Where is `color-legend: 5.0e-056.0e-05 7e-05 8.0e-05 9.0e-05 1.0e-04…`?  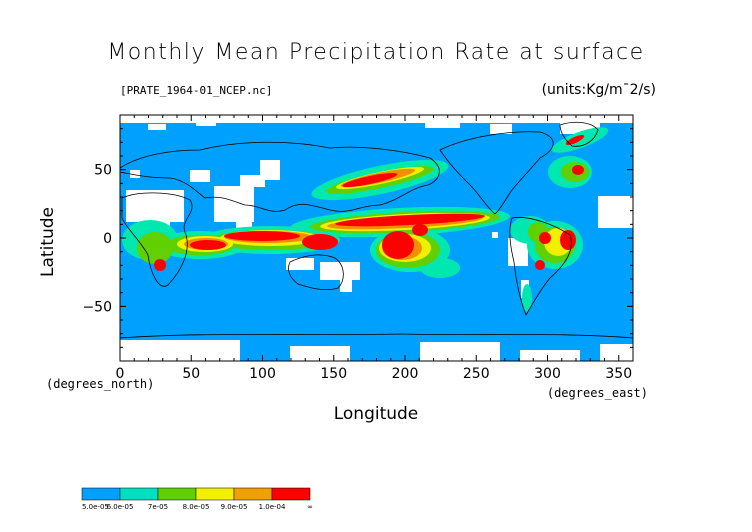
color-legend: 5.0e-056.0e-05 7e-05 8.0e-05 9.0e-05 1.0e-04… is located at coordinates (197, 499).